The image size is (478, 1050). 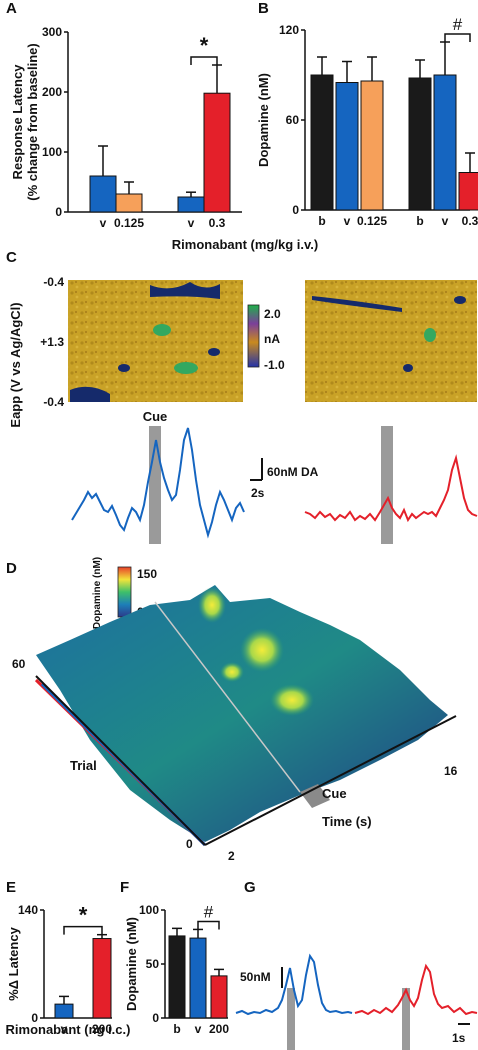 I want to click on ytick-label-F-0: 0, so click(x=155, y=1018).